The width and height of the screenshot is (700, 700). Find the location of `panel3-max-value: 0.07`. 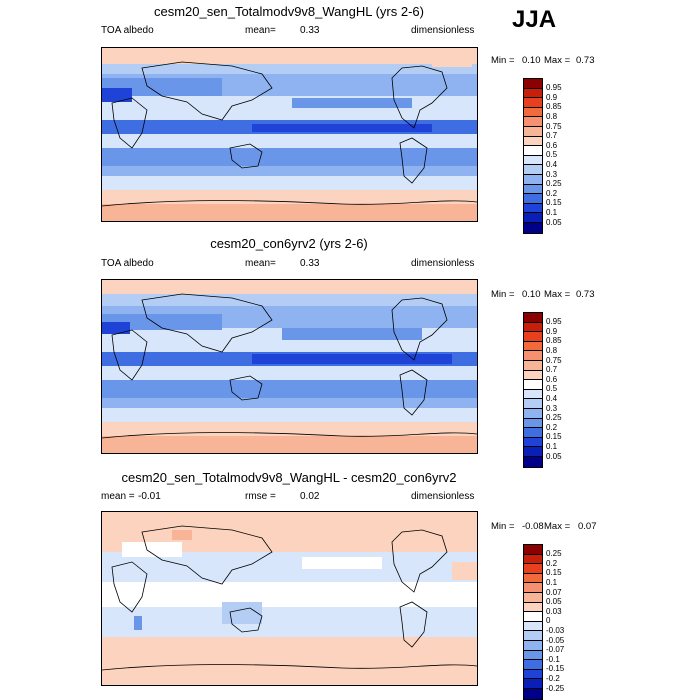

panel3-max-value: 0.07 is located at coordinates (587, 526).